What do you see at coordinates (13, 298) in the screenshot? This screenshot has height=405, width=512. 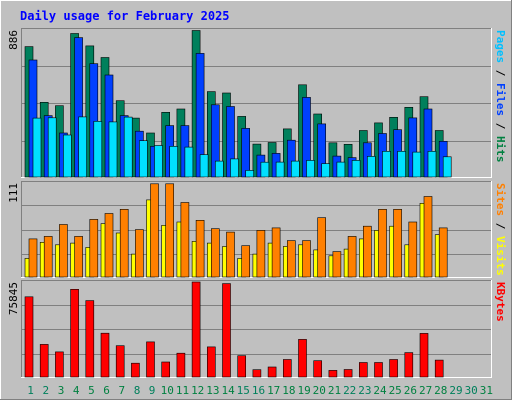 I see `y-max-label: 75845` at bounding box center [13, 298].